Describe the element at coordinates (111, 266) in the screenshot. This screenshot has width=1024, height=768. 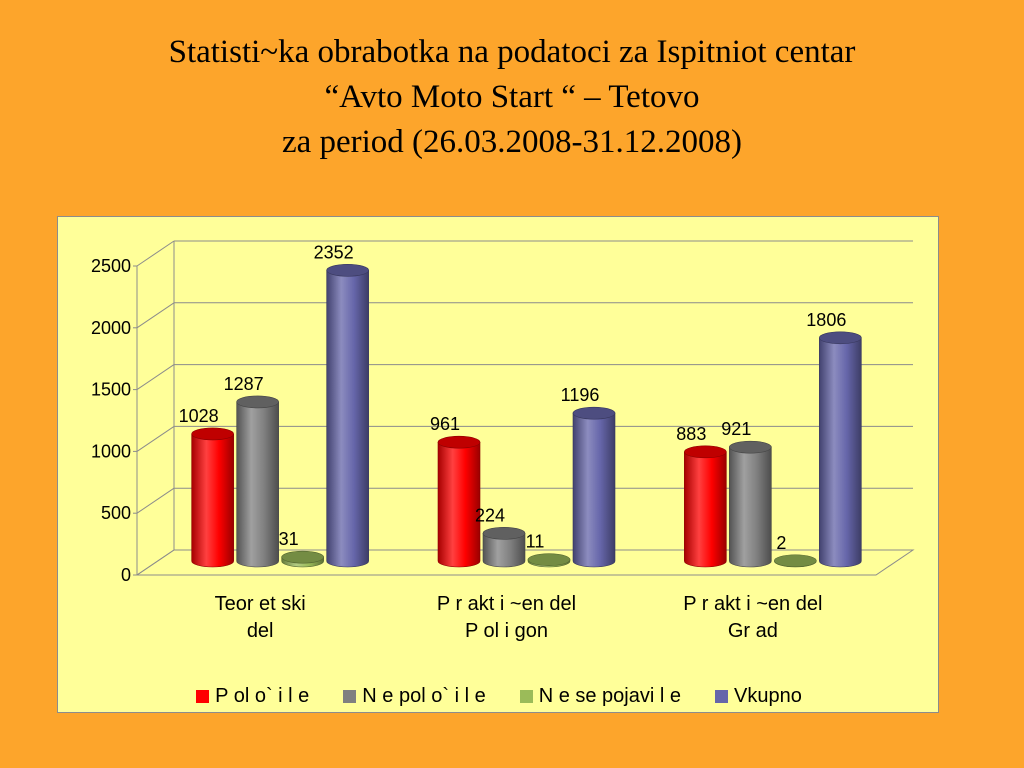
I see `y-tick-label: 2500` at that location.